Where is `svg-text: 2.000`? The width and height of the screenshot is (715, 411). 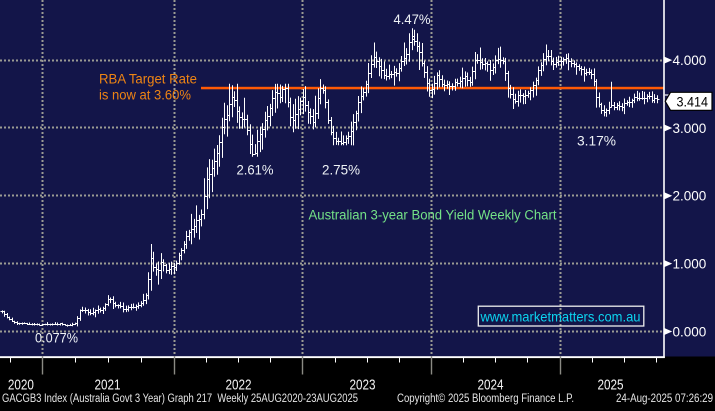
svg-text: 2.000 is located at coordinates (690, 196).